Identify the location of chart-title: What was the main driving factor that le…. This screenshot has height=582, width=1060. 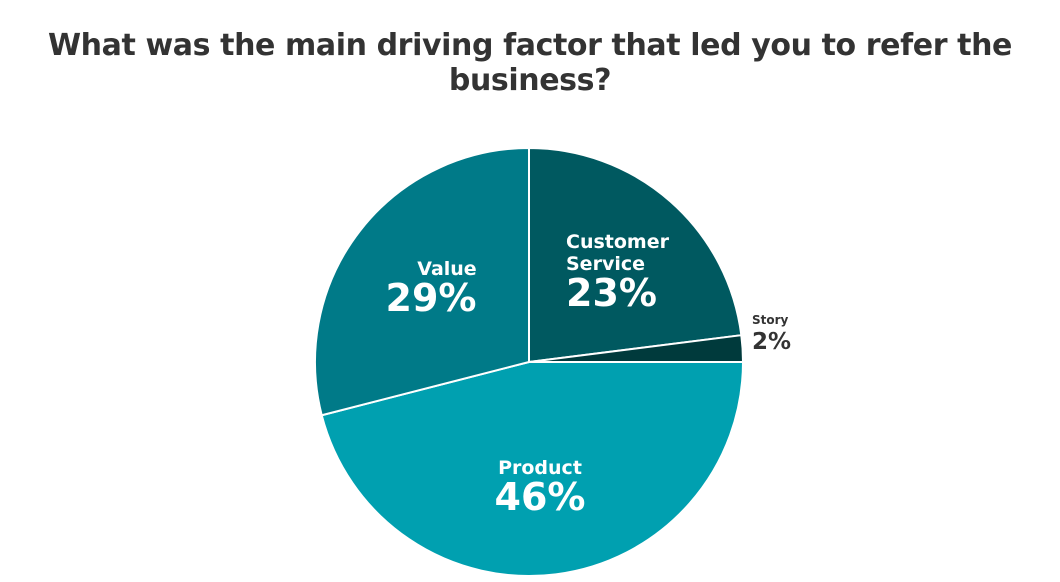
(530, 63).